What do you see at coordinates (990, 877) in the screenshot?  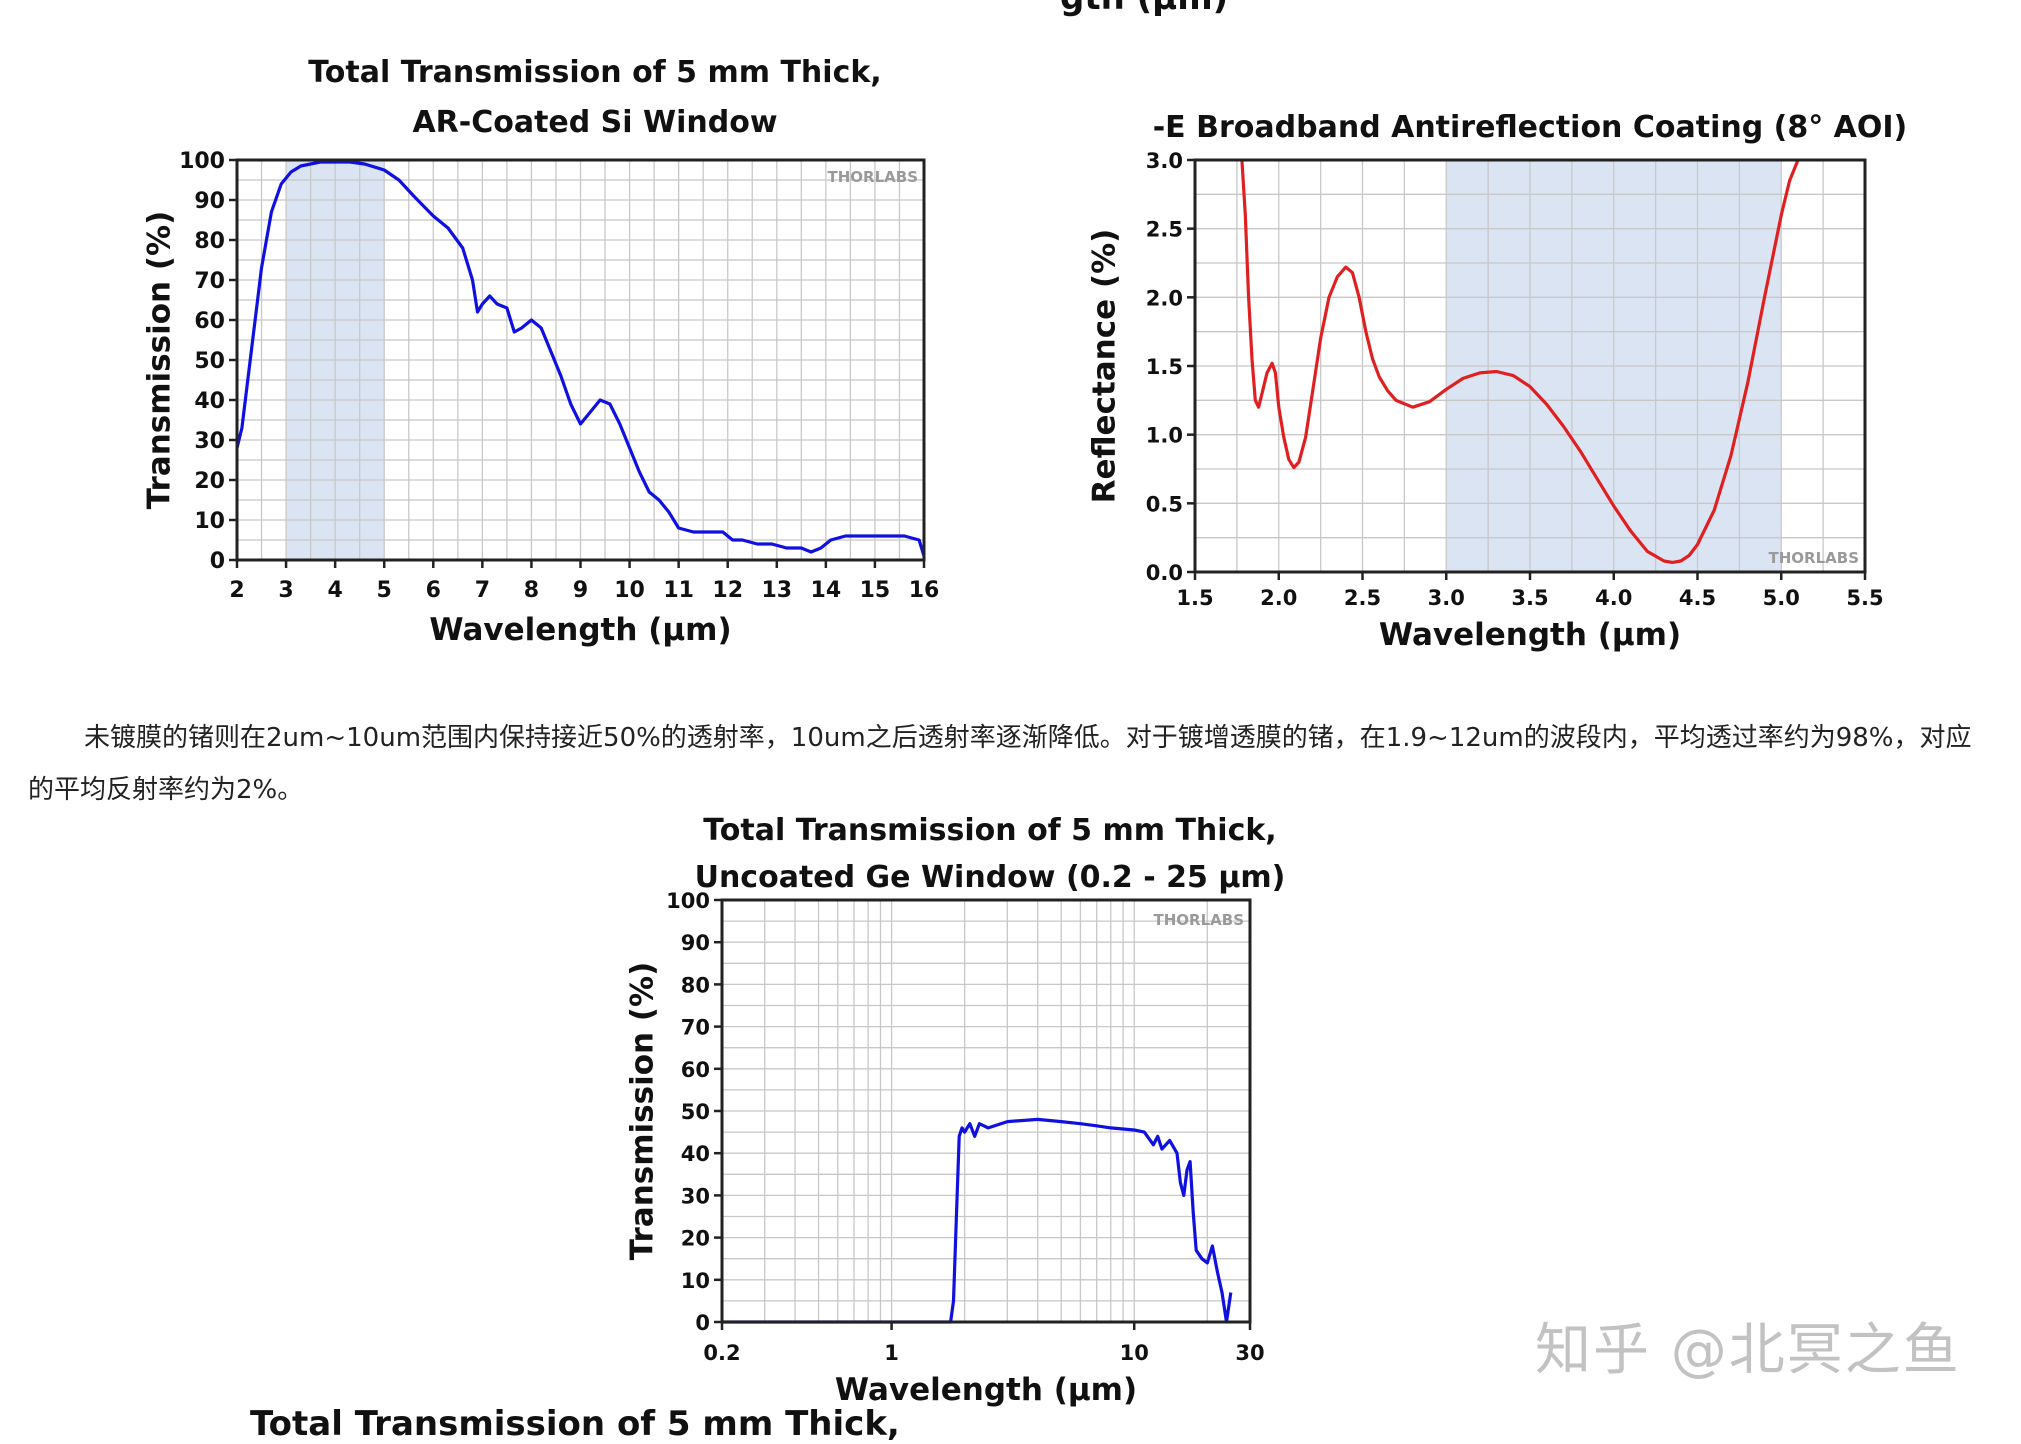 I see `chart-subtitle: Uncoated Ge Window (0.2 - 25 µm)` at bounding box center [990, 877].